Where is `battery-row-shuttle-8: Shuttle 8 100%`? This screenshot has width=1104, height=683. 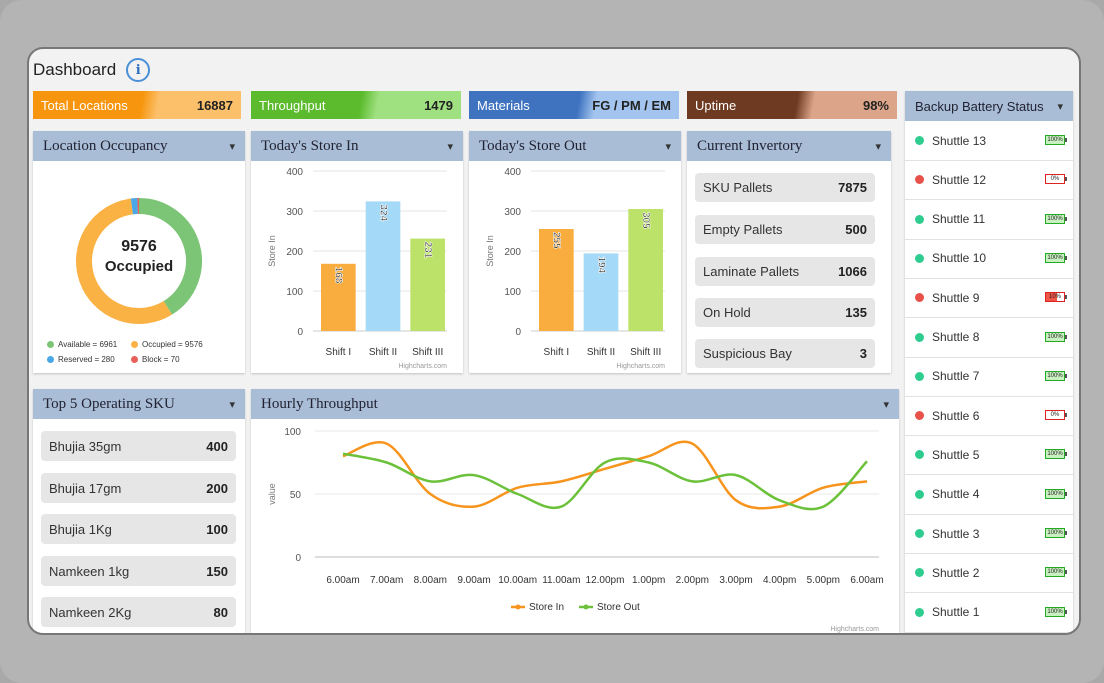
battery-row-shuttle-8: Shuttle 8 100% is located at coordinates (989, 338).